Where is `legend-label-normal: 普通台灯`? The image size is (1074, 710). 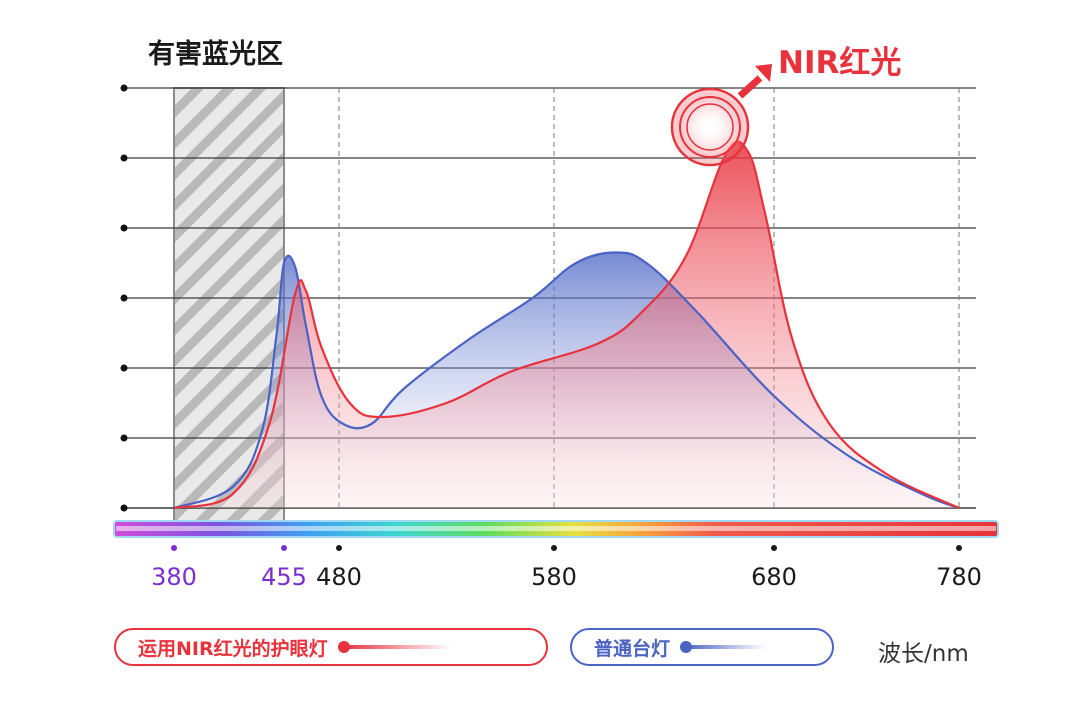
legend-label-normal: 普通台灯 is located at coordinates (632, 648).